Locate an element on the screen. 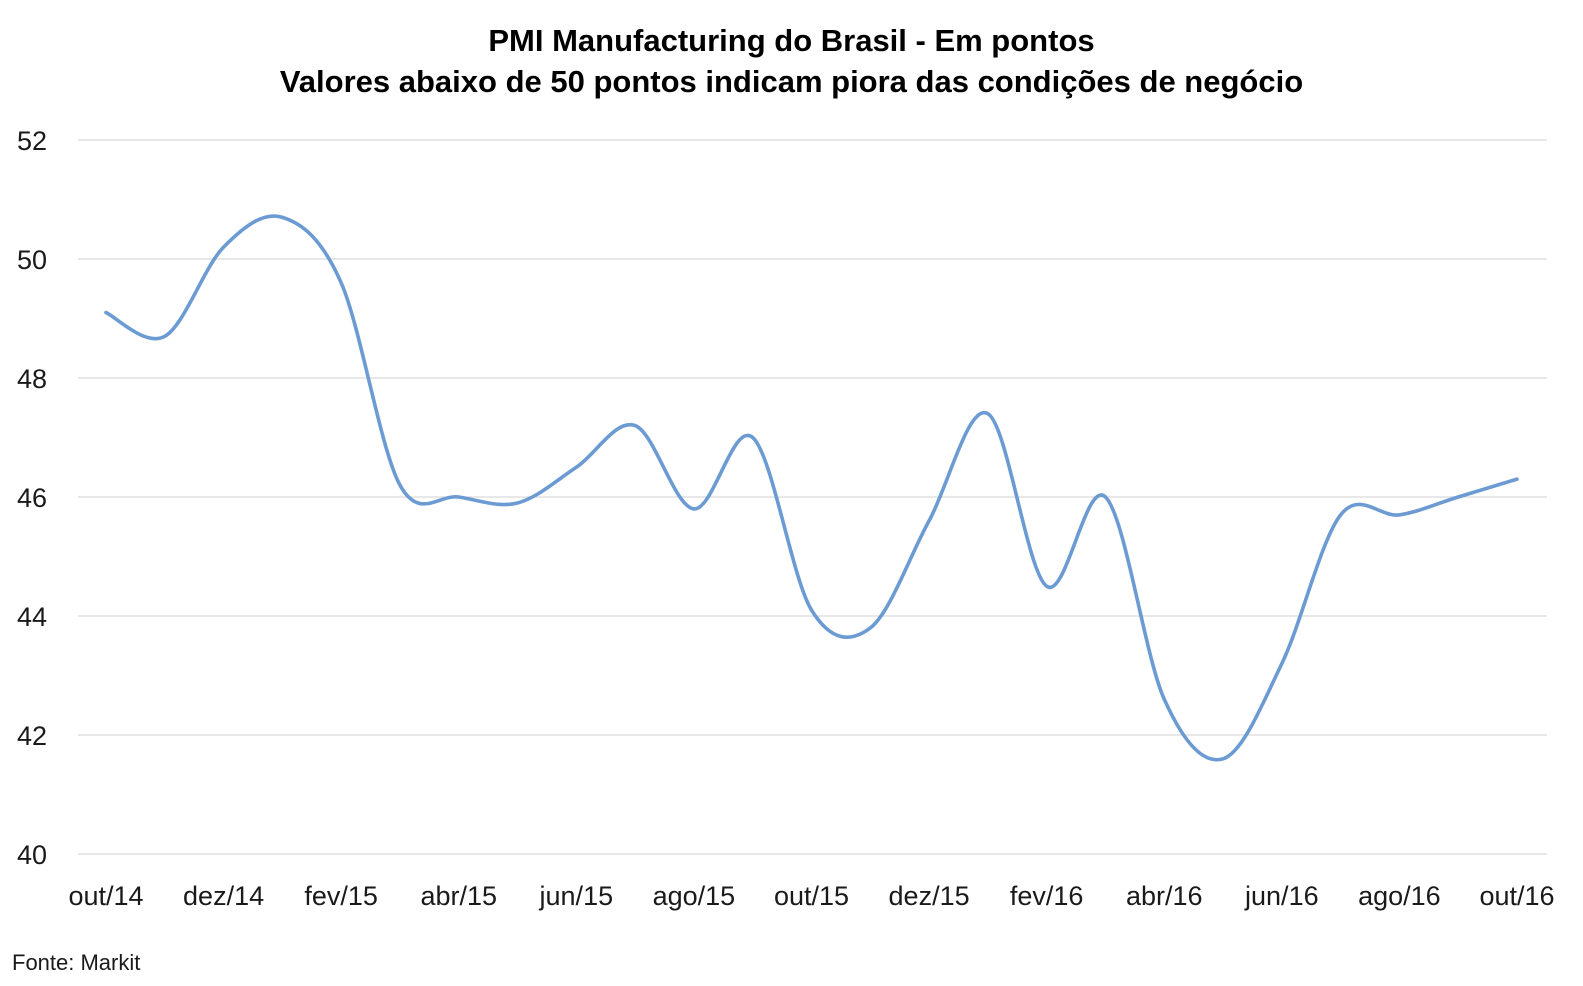 The width and height of the screenshot is (1583, 986). y-tick-label: 52 is located at coordinates (32, 141).